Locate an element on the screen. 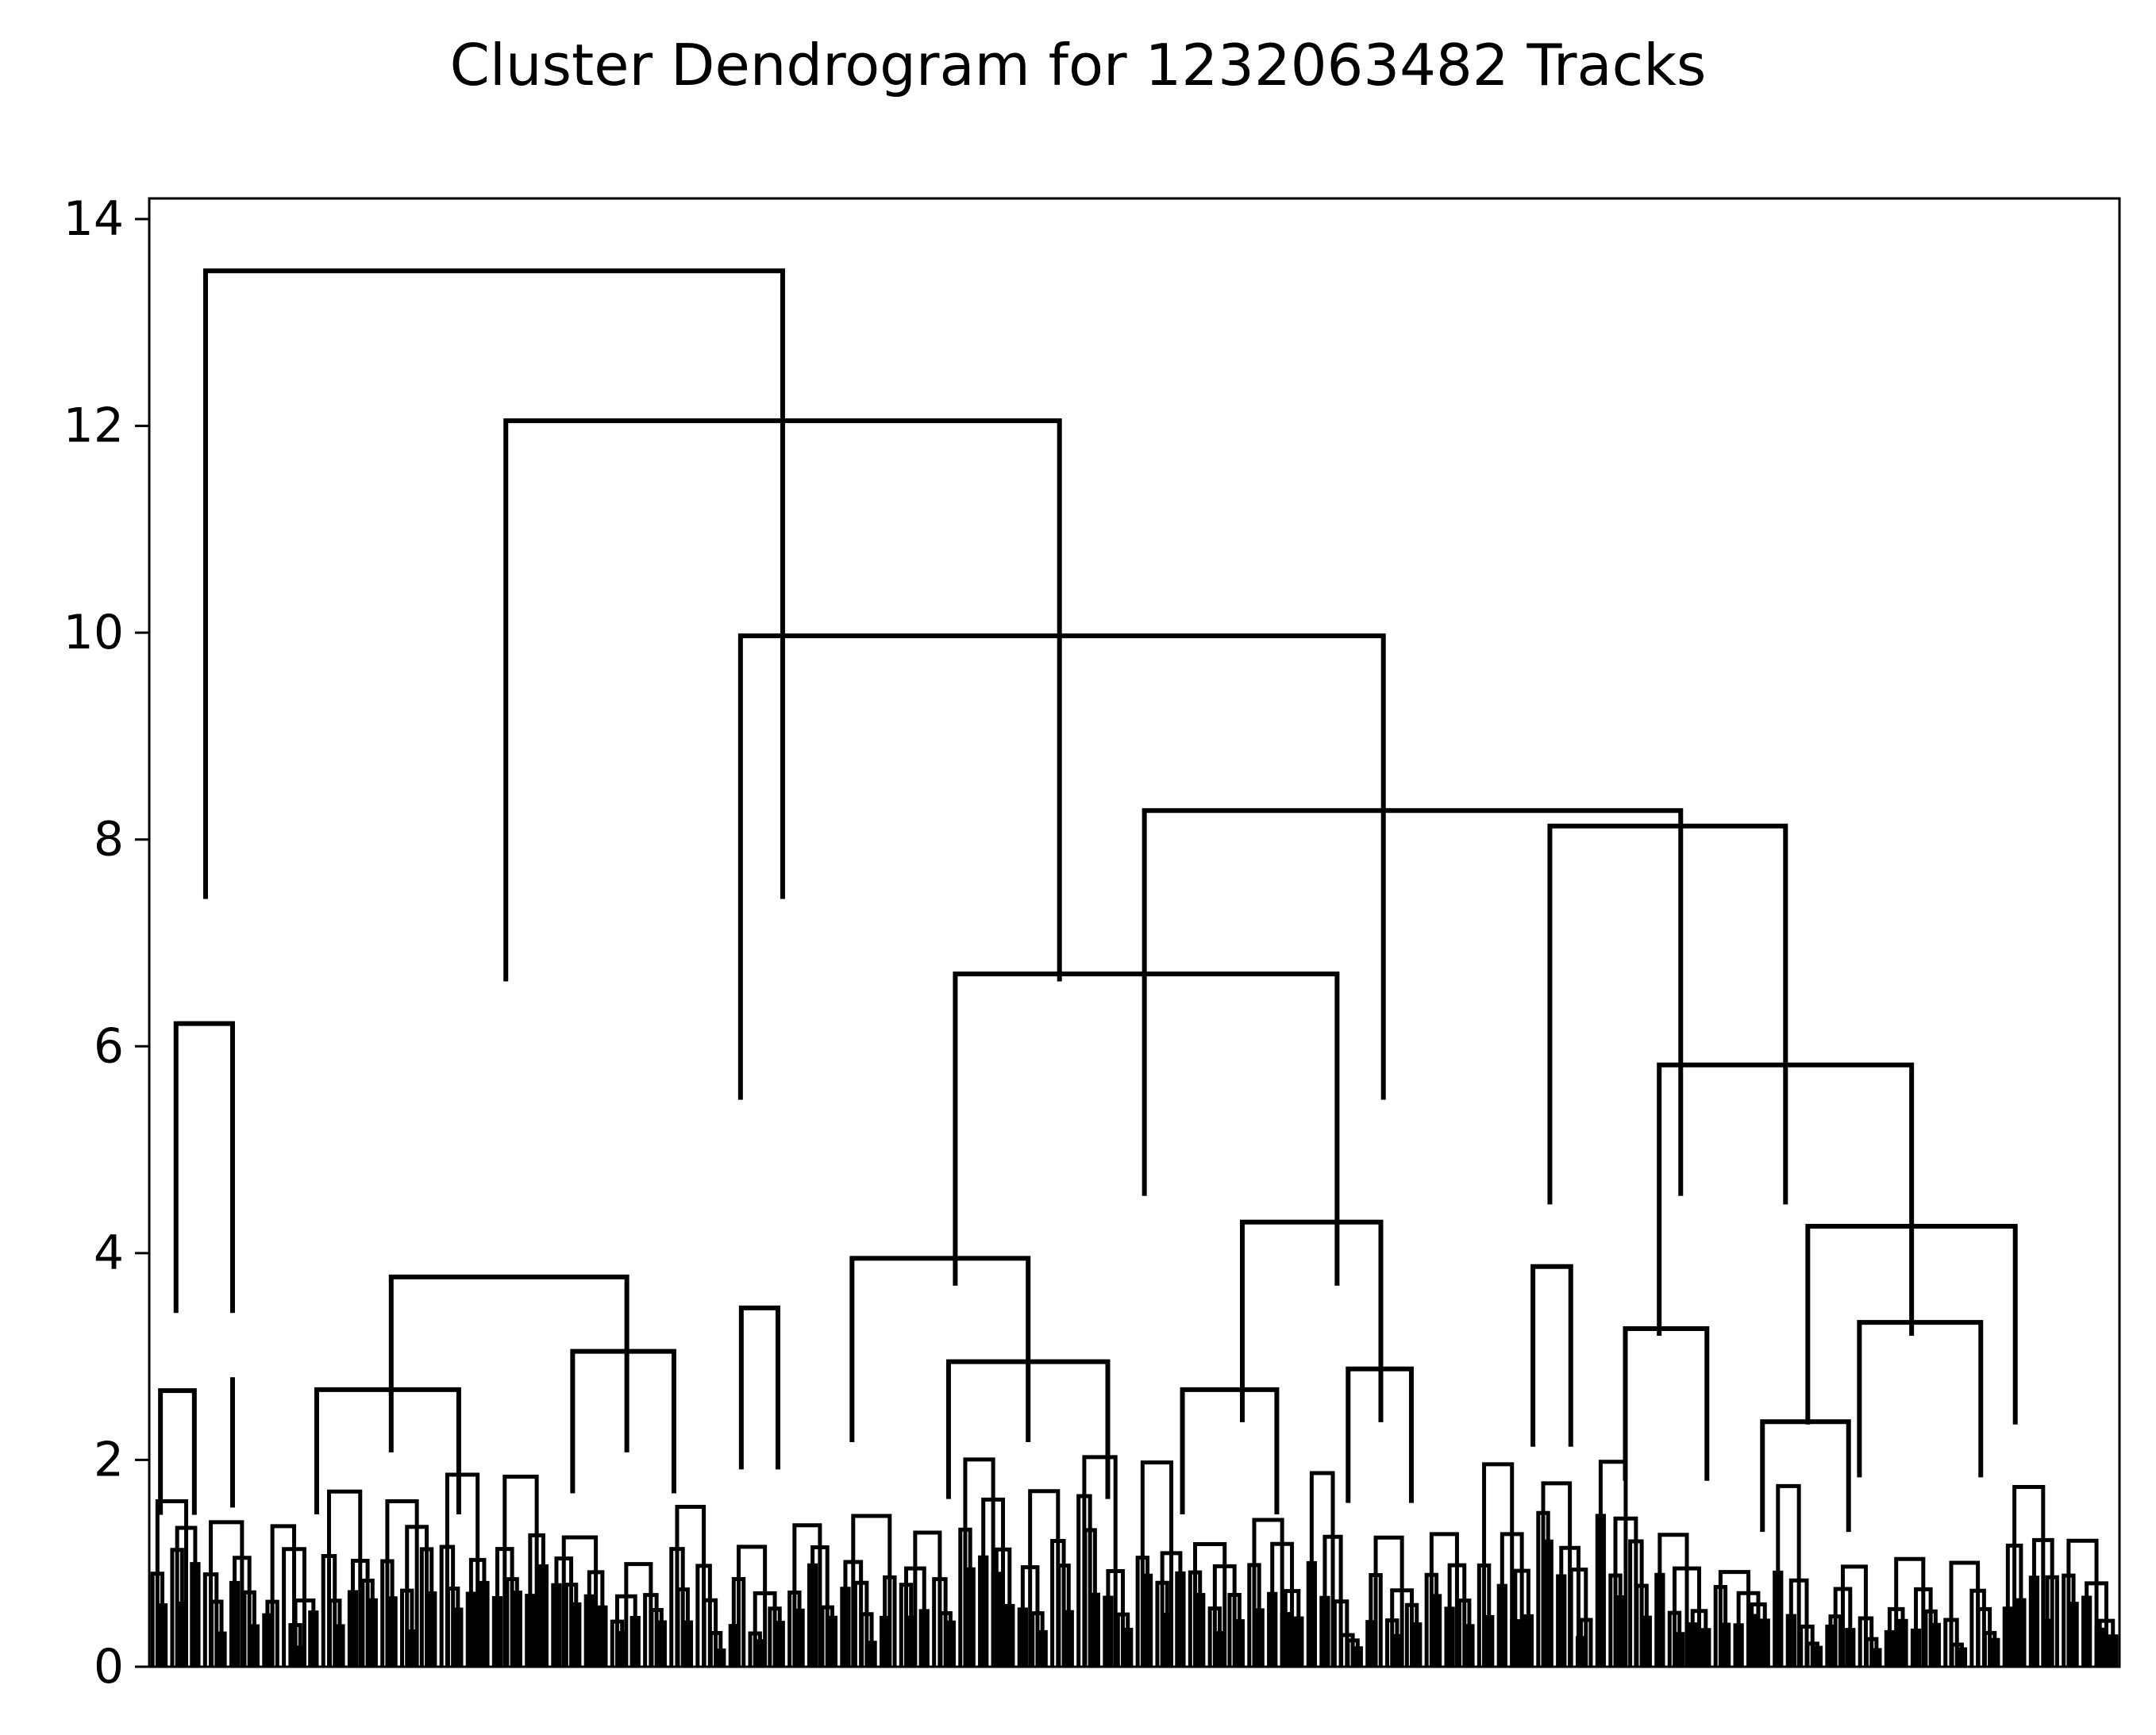 The image size is (2156, 1735). y-tick-label: 2 is located at coordinates (109, 1459).